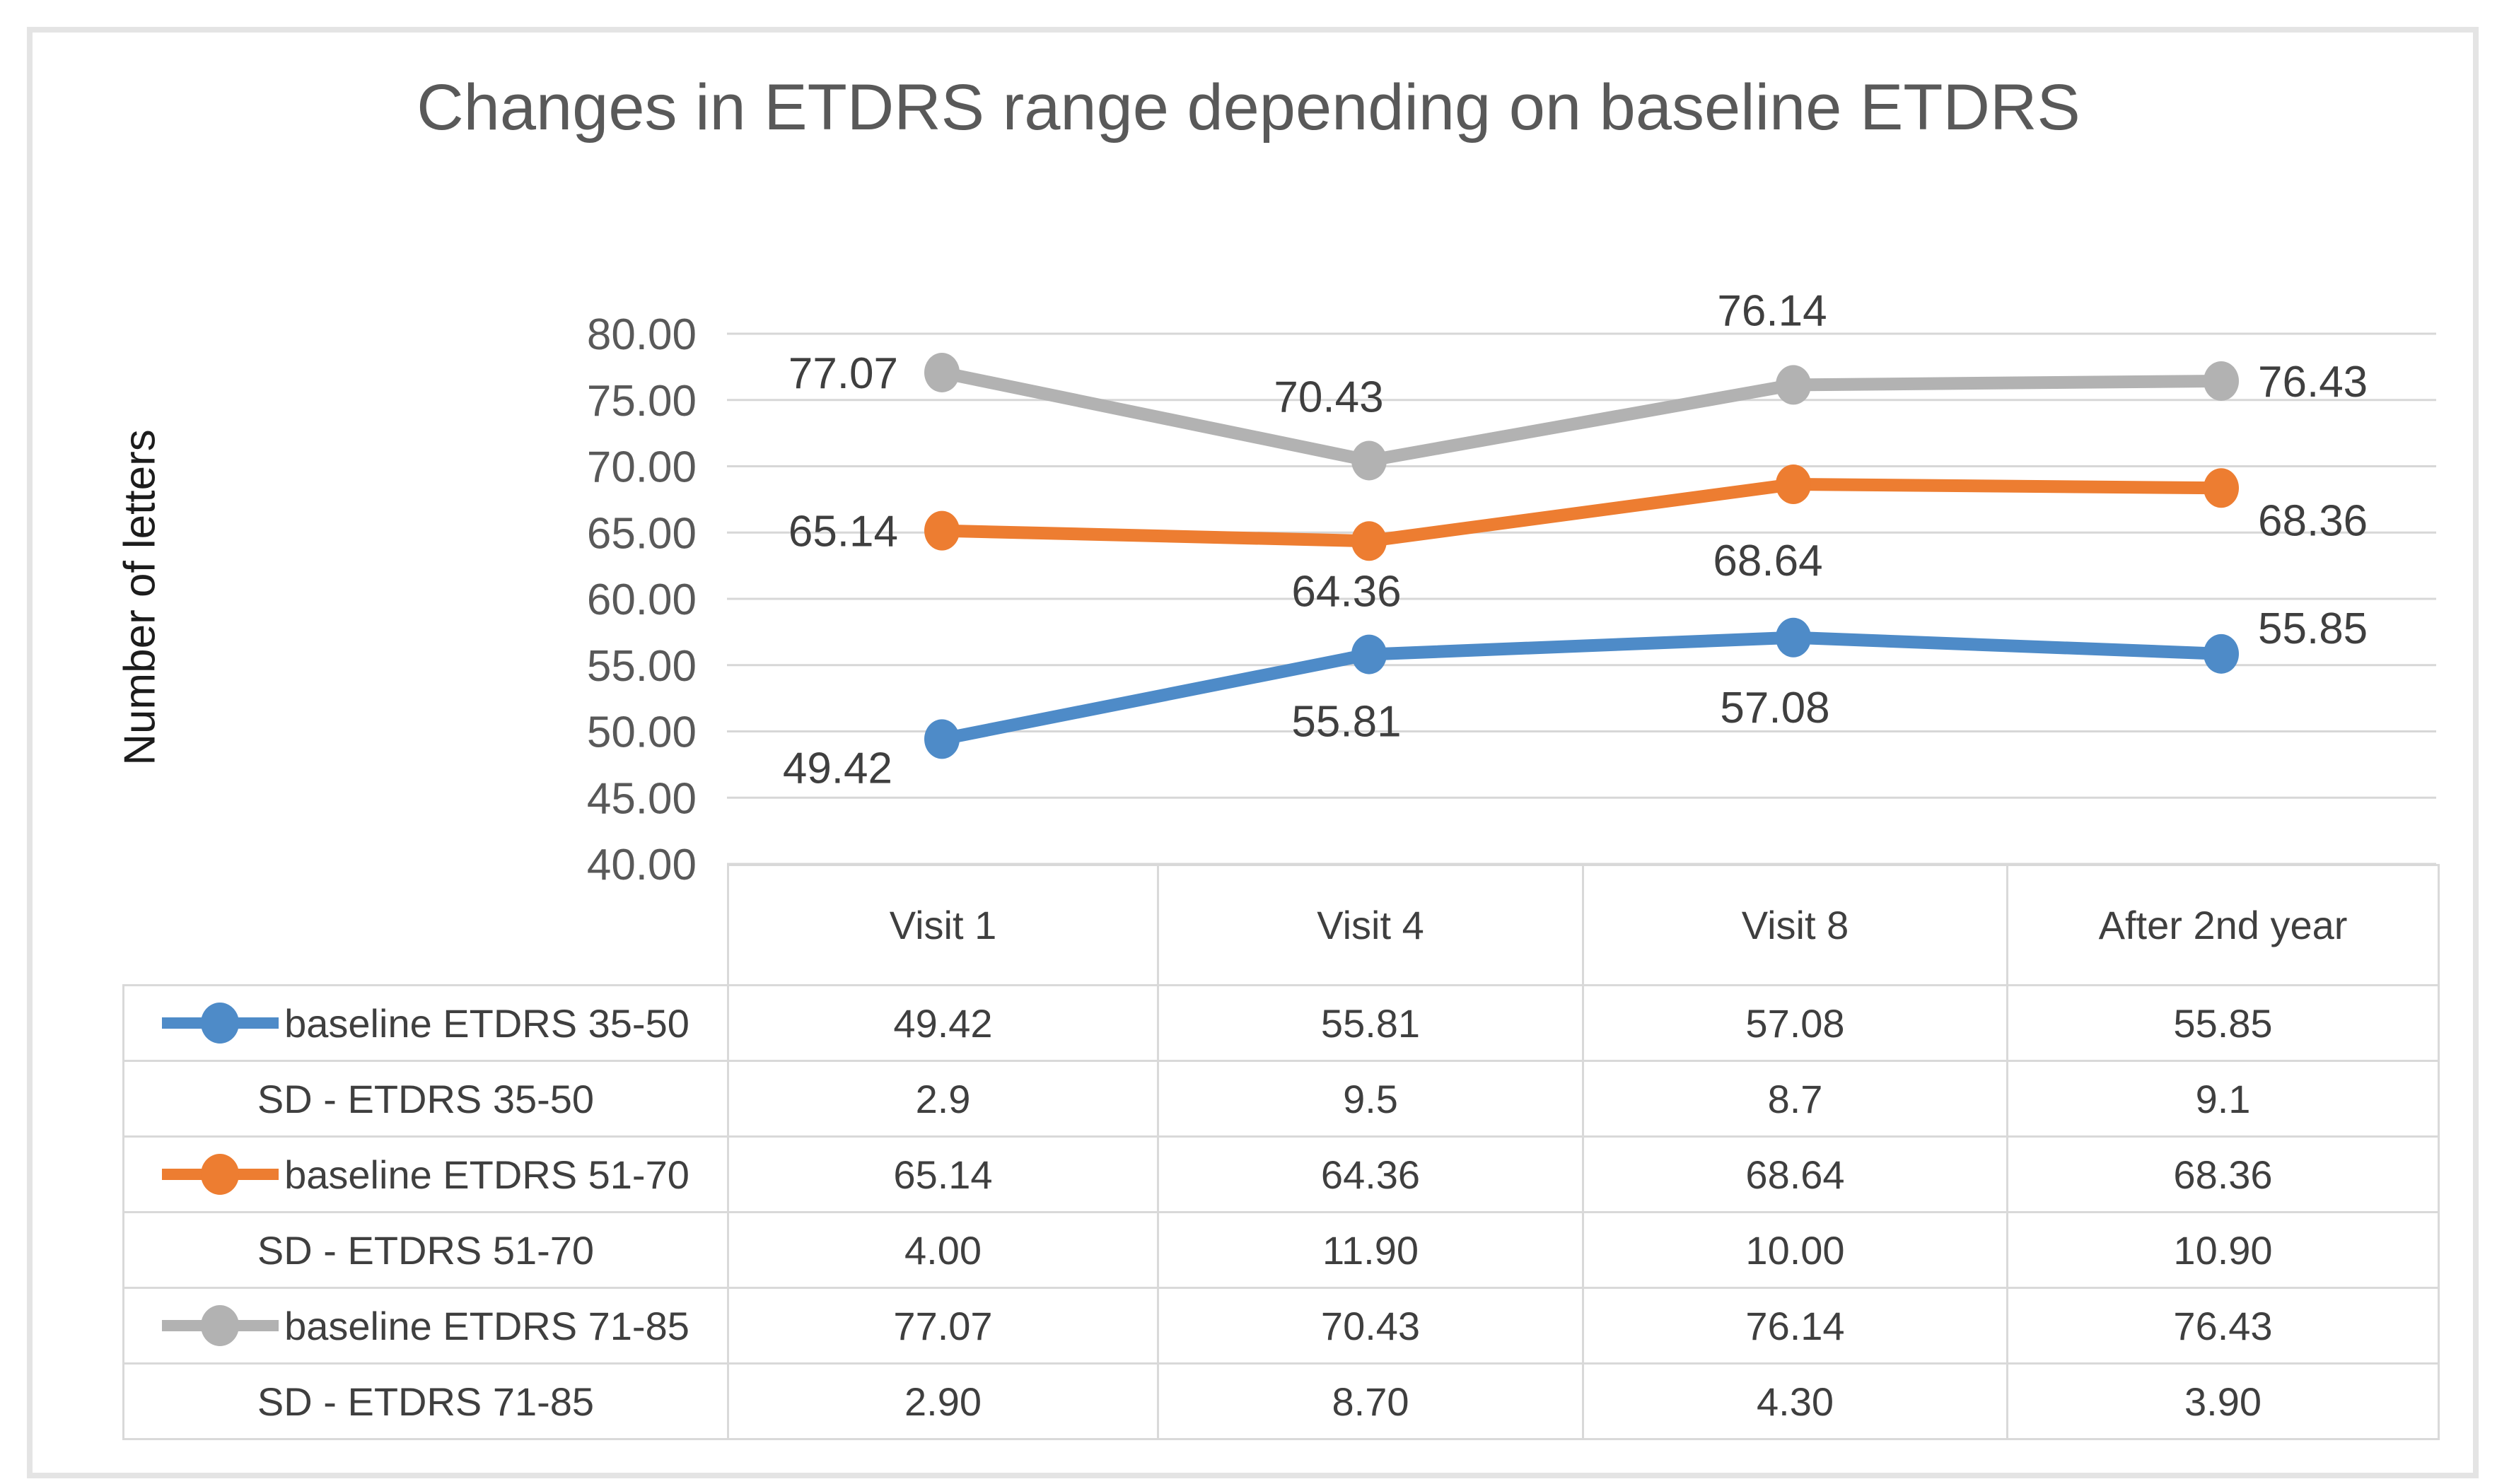 The image size is (2497, 1484). Describe the element at coordinates (642, 533) in the screenshot. I see `y-axis-tick-label: 65.00` at that location.